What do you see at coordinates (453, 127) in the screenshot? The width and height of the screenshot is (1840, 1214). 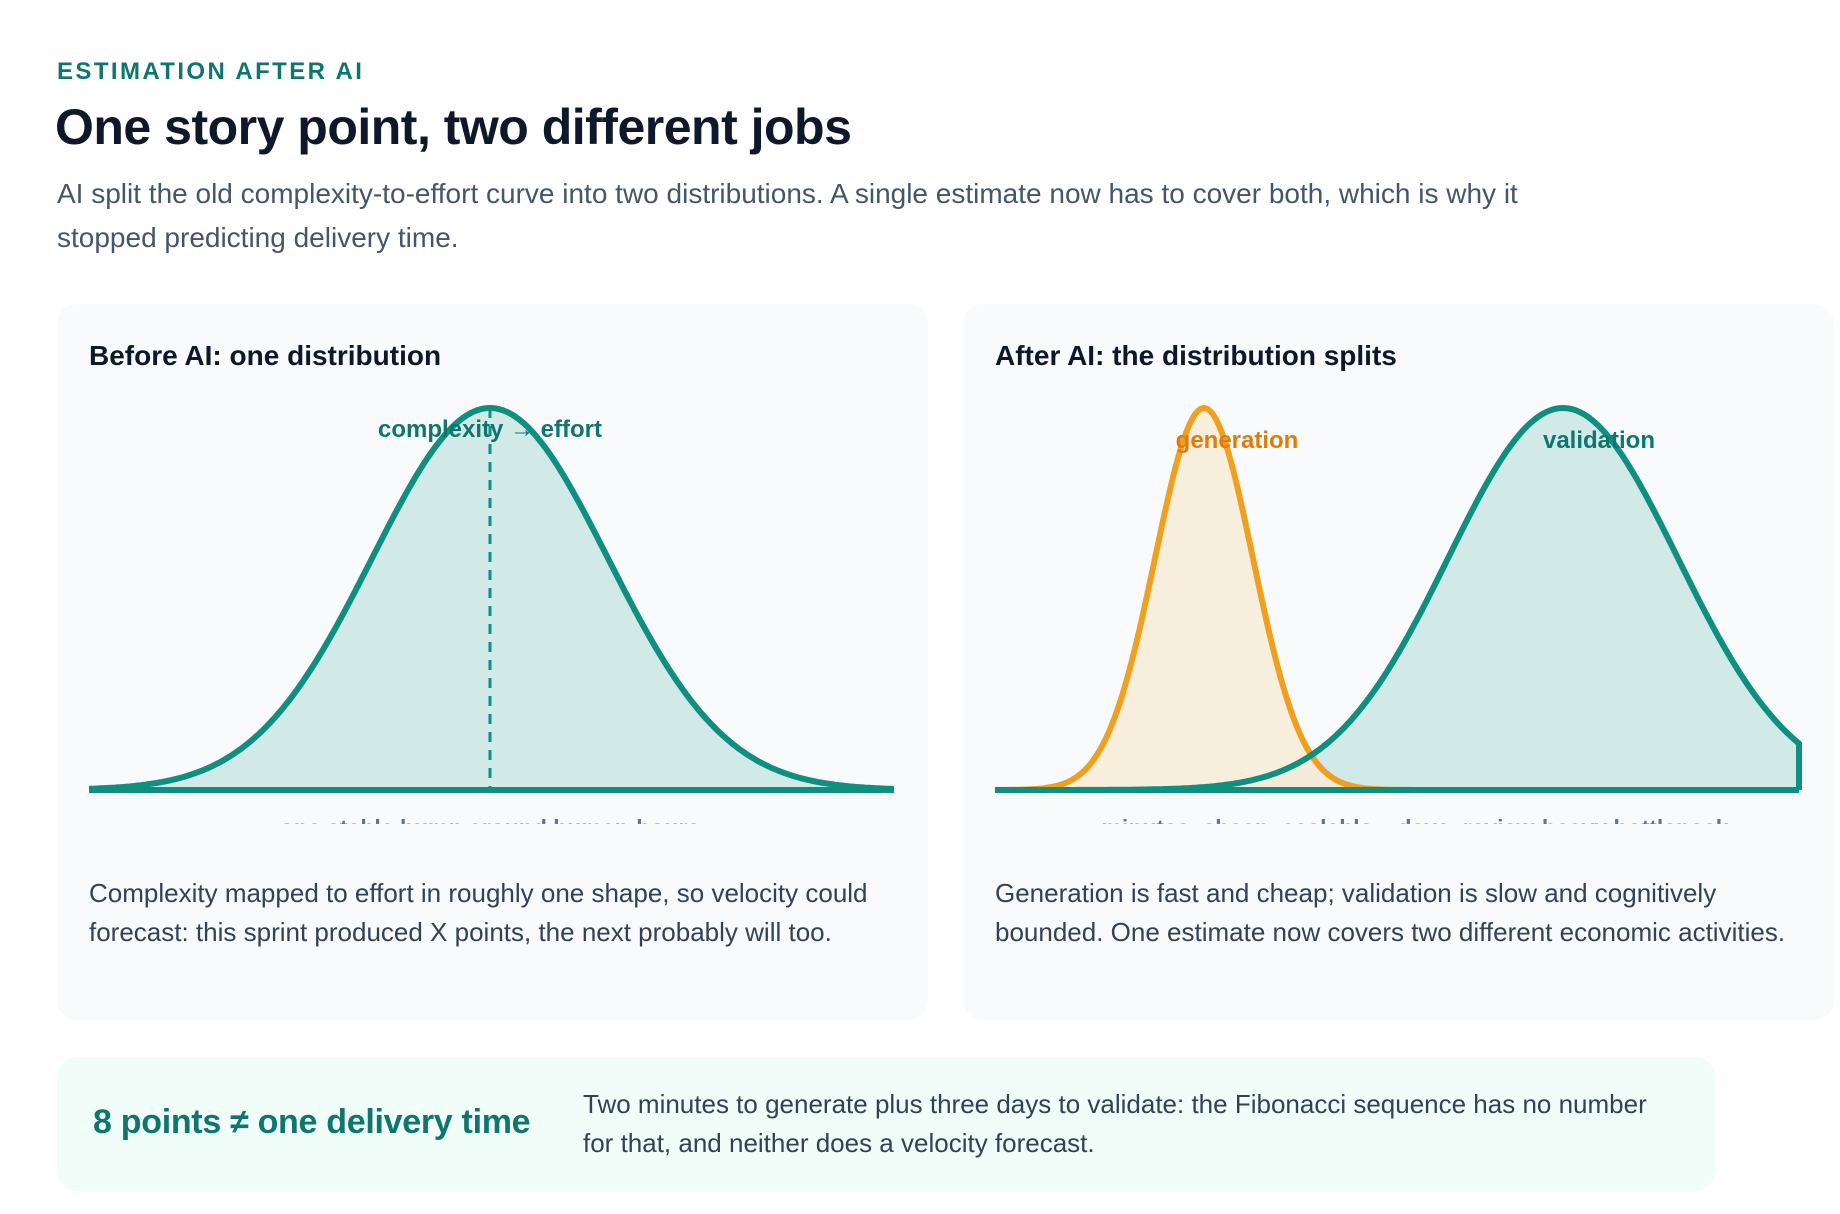 I see `page-title: One story point, two different jobs` at bounding box center [453, 127].